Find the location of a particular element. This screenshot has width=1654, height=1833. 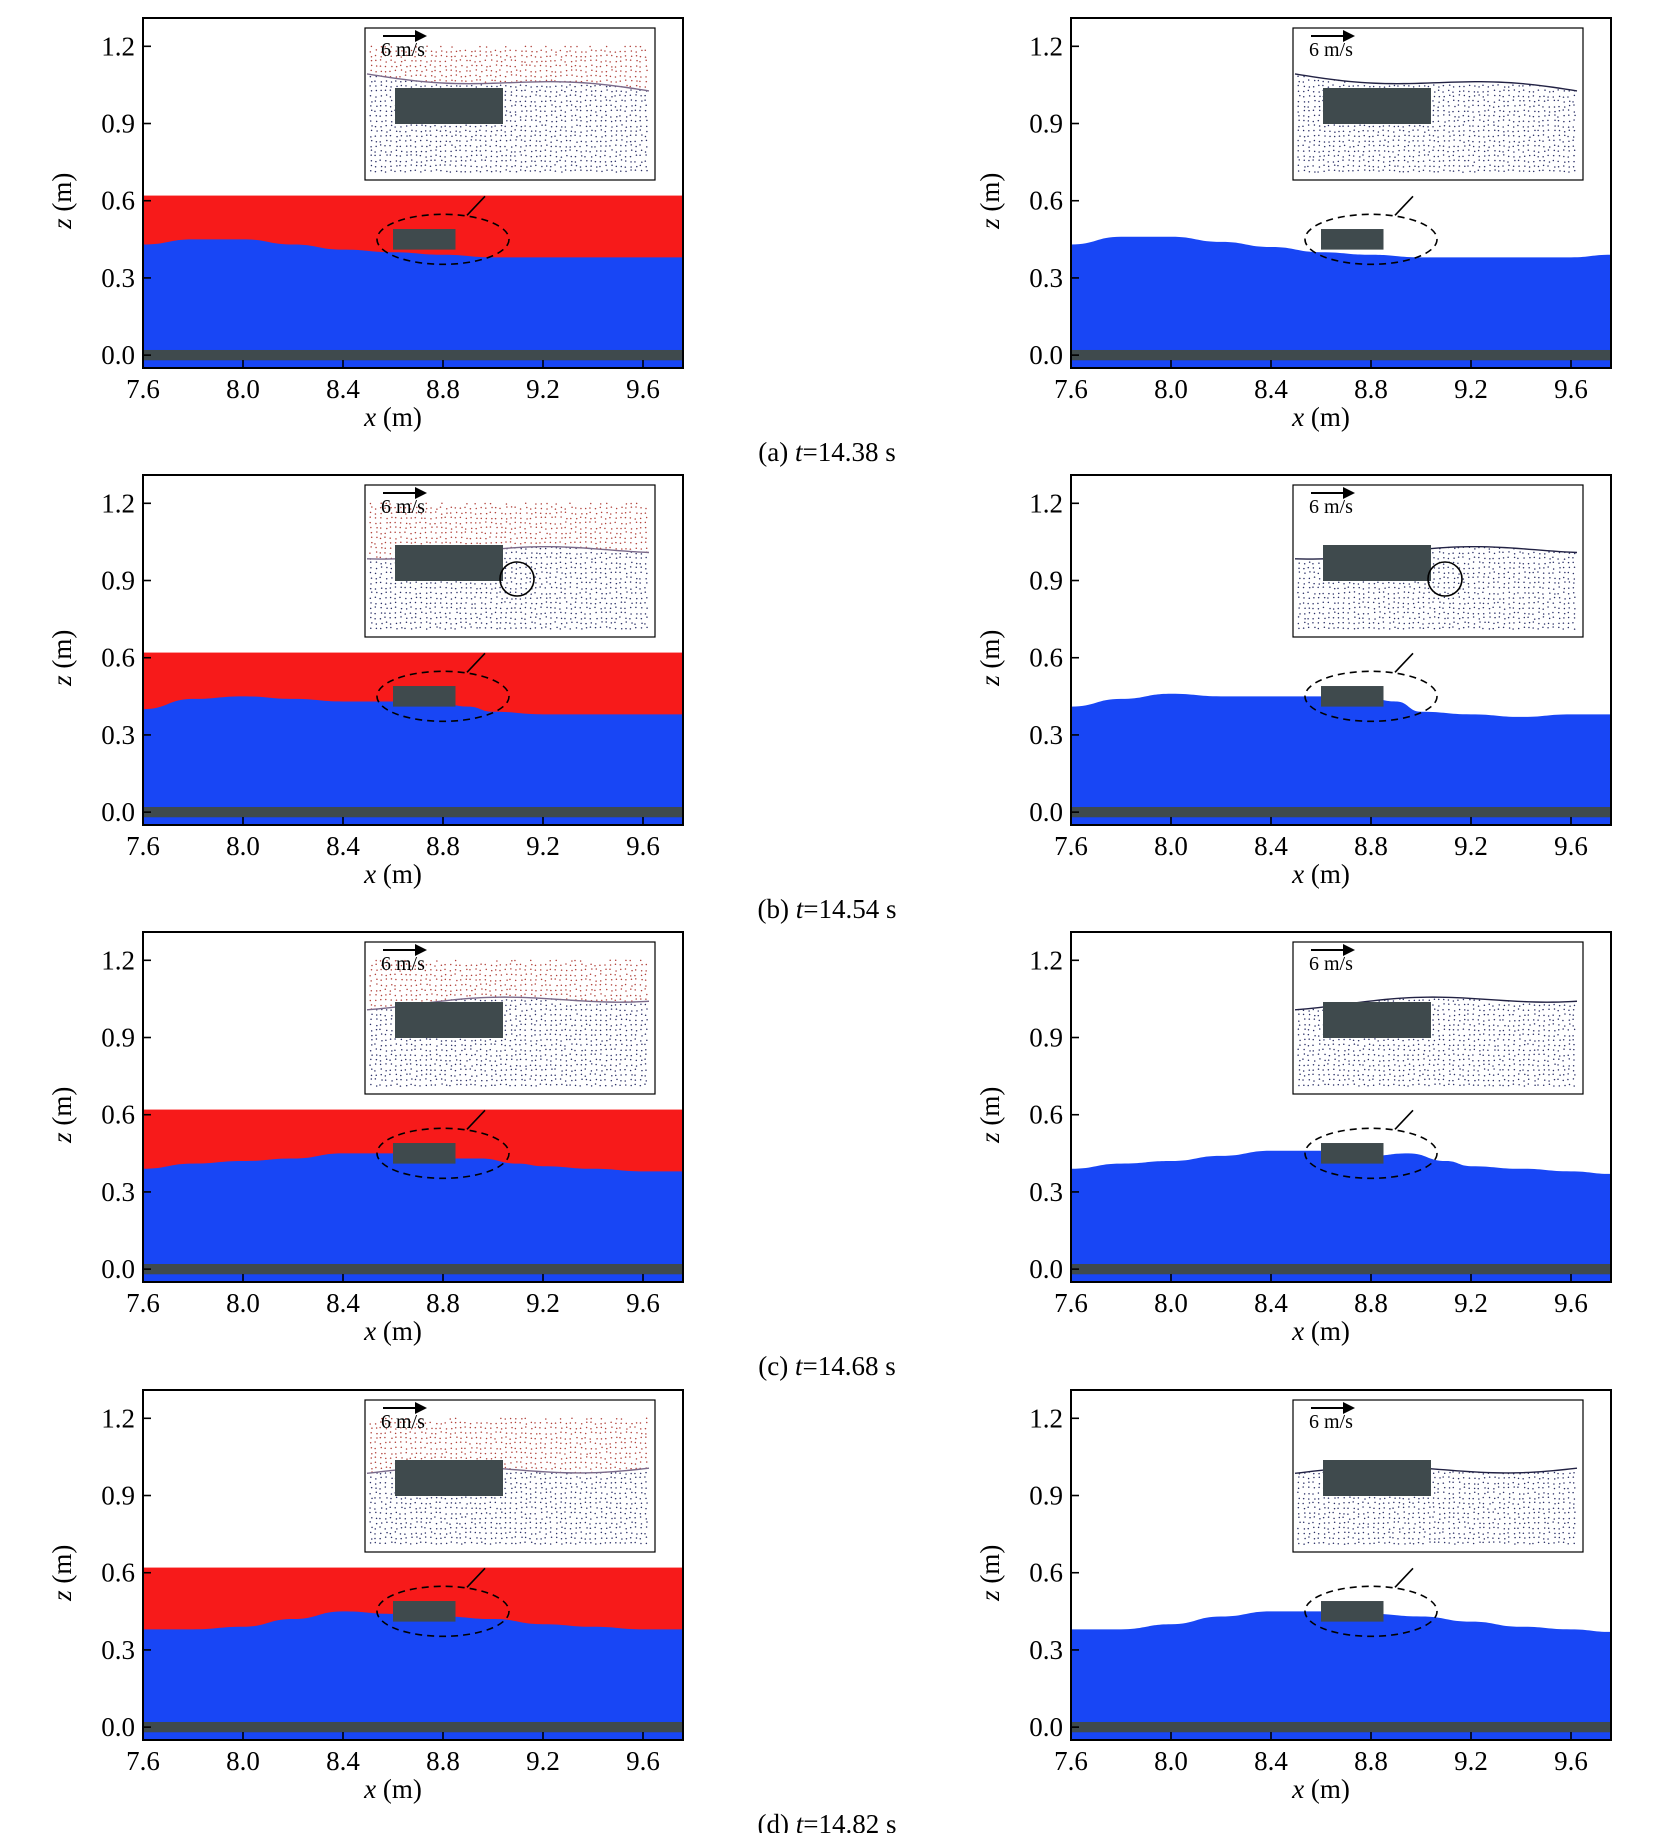

caption-prefix: (b) is located at coordinates (777, 909).